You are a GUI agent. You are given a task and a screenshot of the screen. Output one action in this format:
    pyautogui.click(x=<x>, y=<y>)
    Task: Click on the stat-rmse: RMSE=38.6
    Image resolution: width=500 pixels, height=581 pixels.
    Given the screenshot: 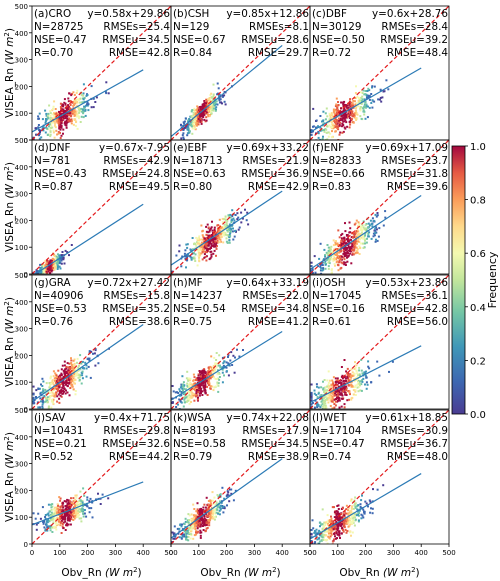 What is the action you would take?
    pyautogui.click(x=139, y=322)
    